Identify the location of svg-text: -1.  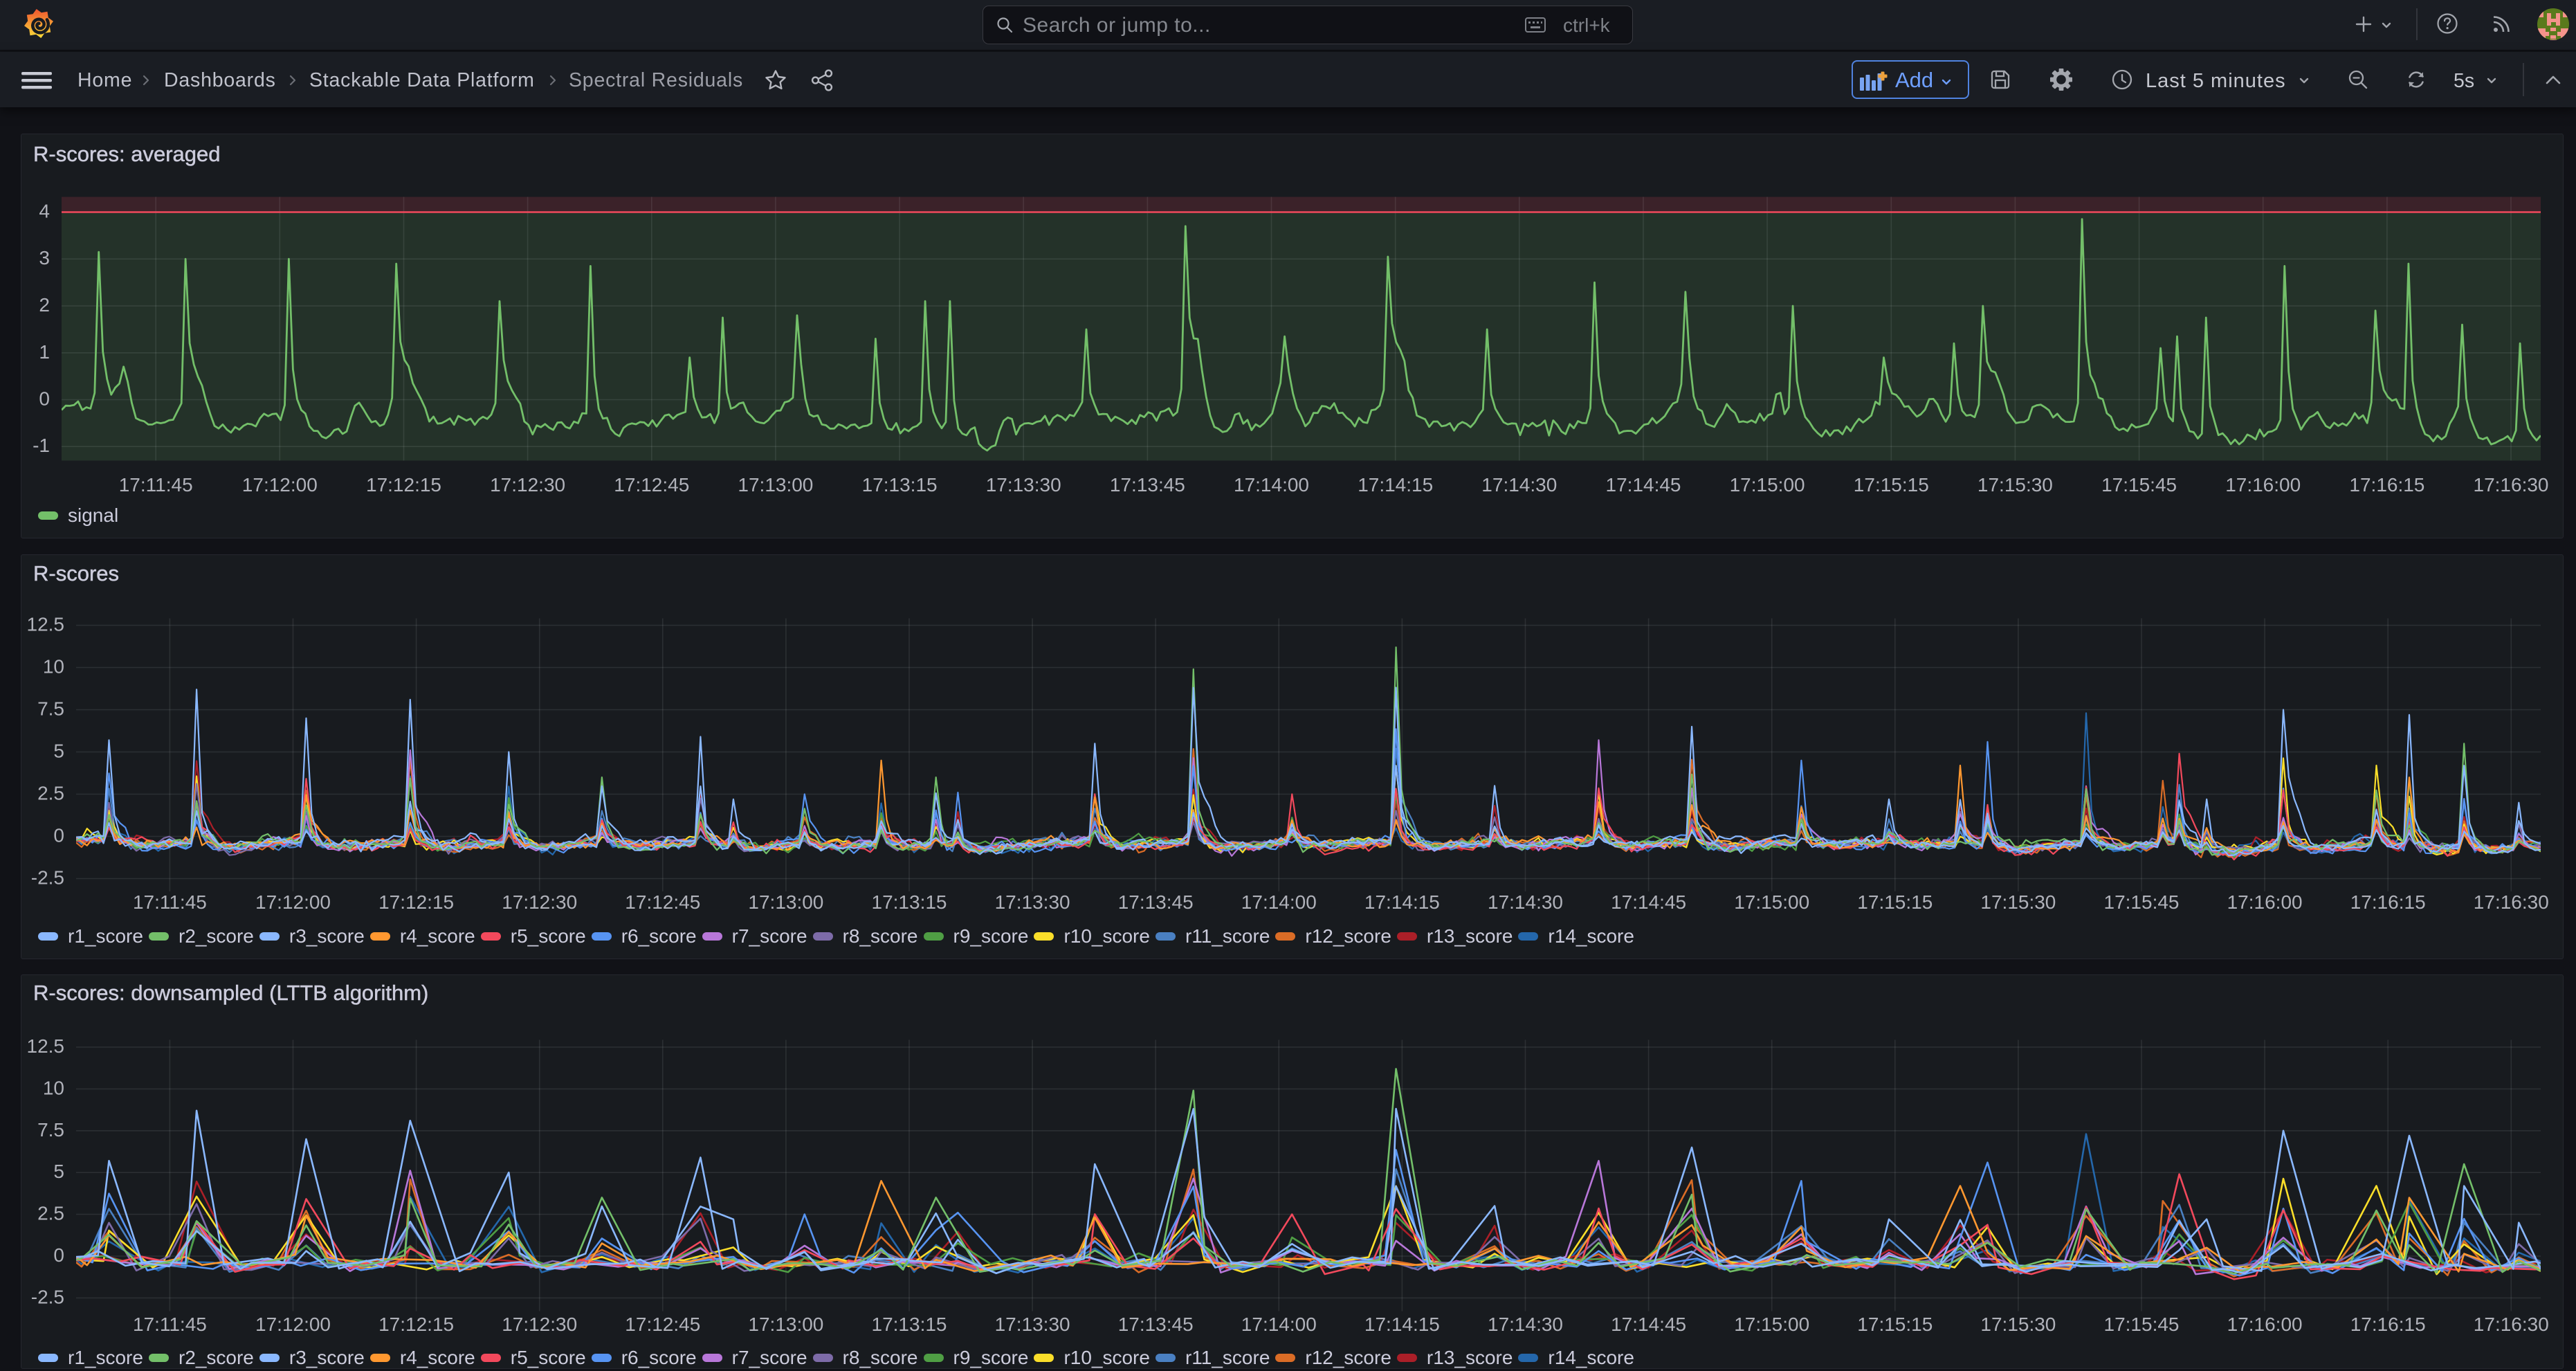
(42, 445).